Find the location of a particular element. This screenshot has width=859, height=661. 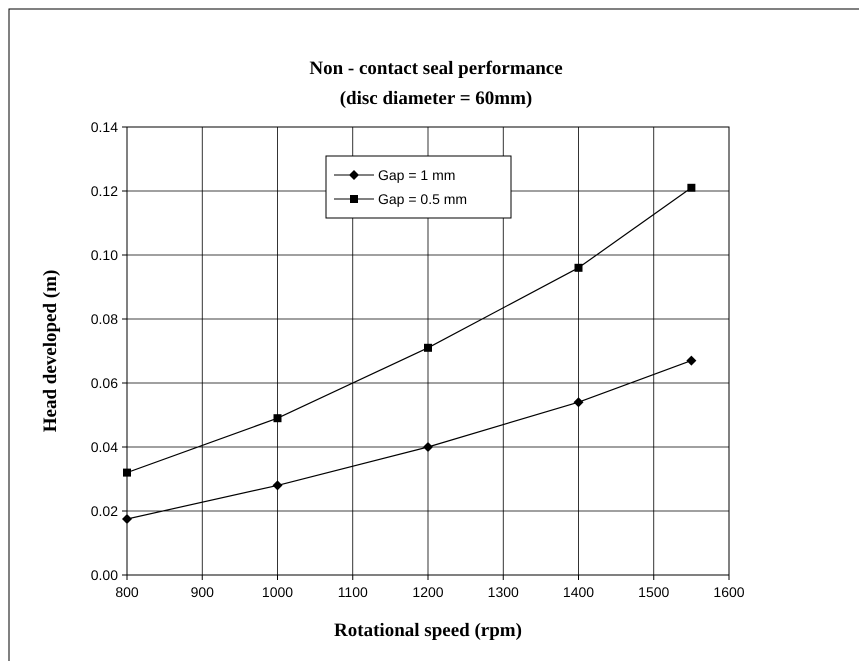

y-tick-label: 0.12 is located at coordinates (104, 191).